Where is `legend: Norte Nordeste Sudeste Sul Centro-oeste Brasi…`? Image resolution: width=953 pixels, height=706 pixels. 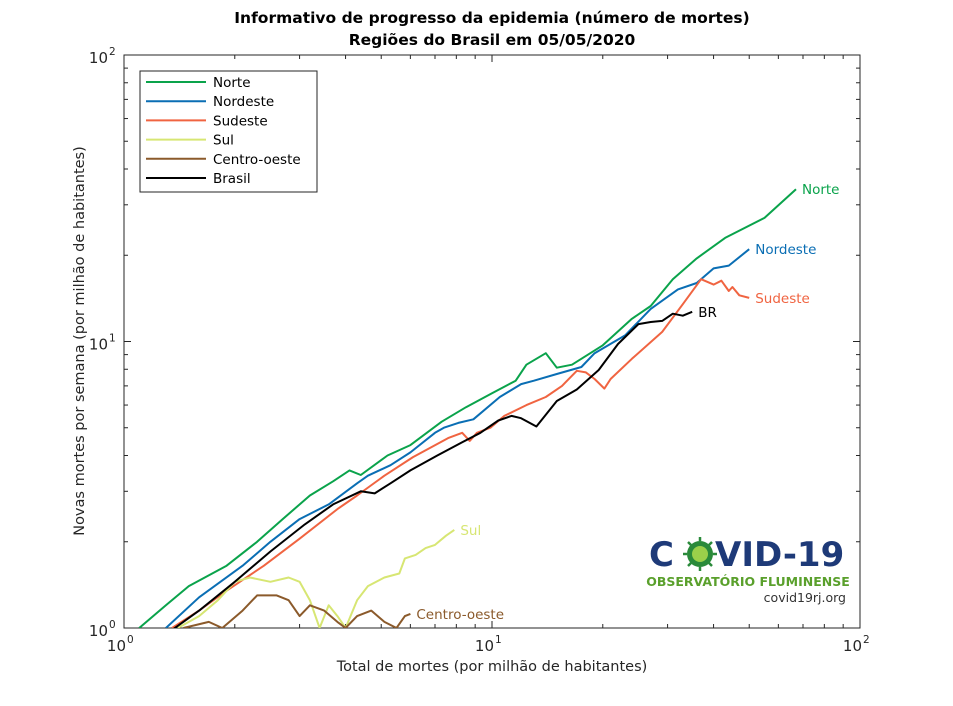 legend: Norte Nordeste Sudeste Sul Centro-oeste Brasi… is located at coordinates (228, 131).